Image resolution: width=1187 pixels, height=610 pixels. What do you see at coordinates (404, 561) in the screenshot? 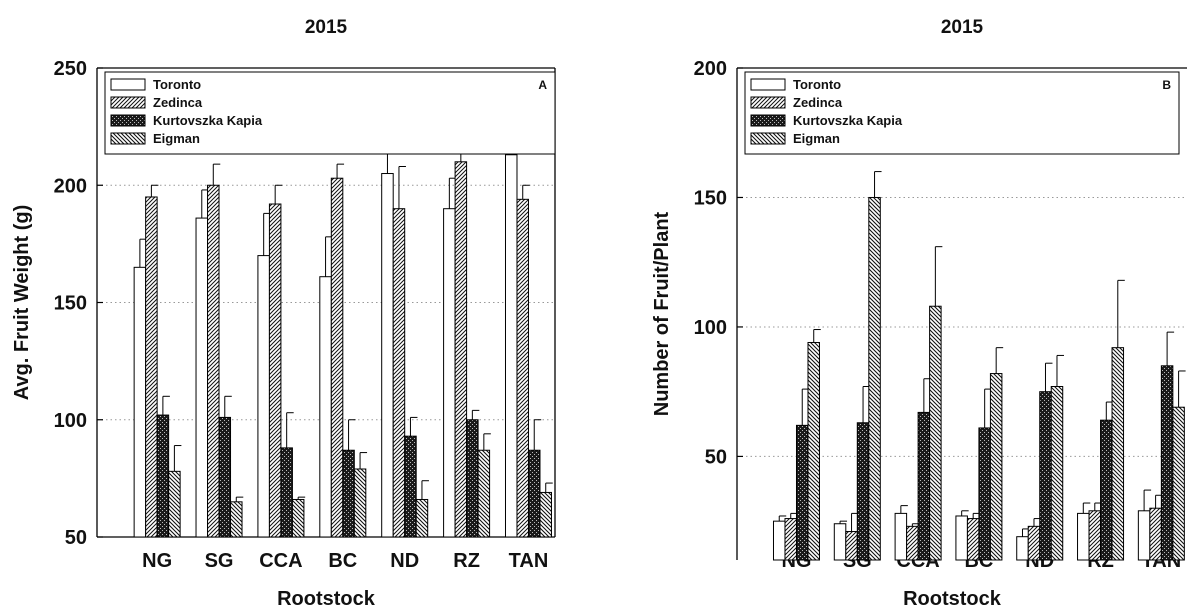
I see `x-tick-label: ND` at bounding box center [404, 561].